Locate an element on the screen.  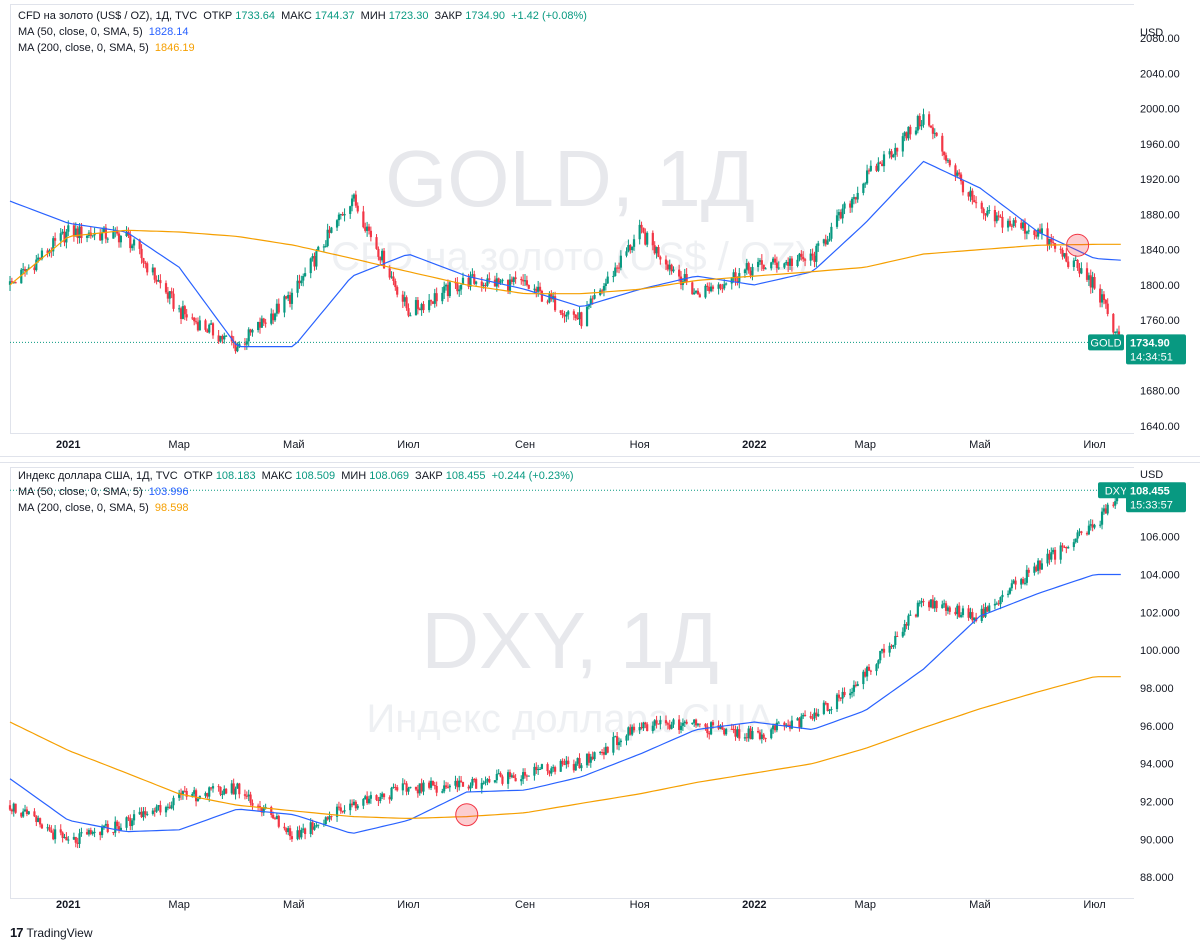
dxy-ma50-row: MA (50, close, 0, SMA, 5) 103.996 is located at coordinates (297, 492).